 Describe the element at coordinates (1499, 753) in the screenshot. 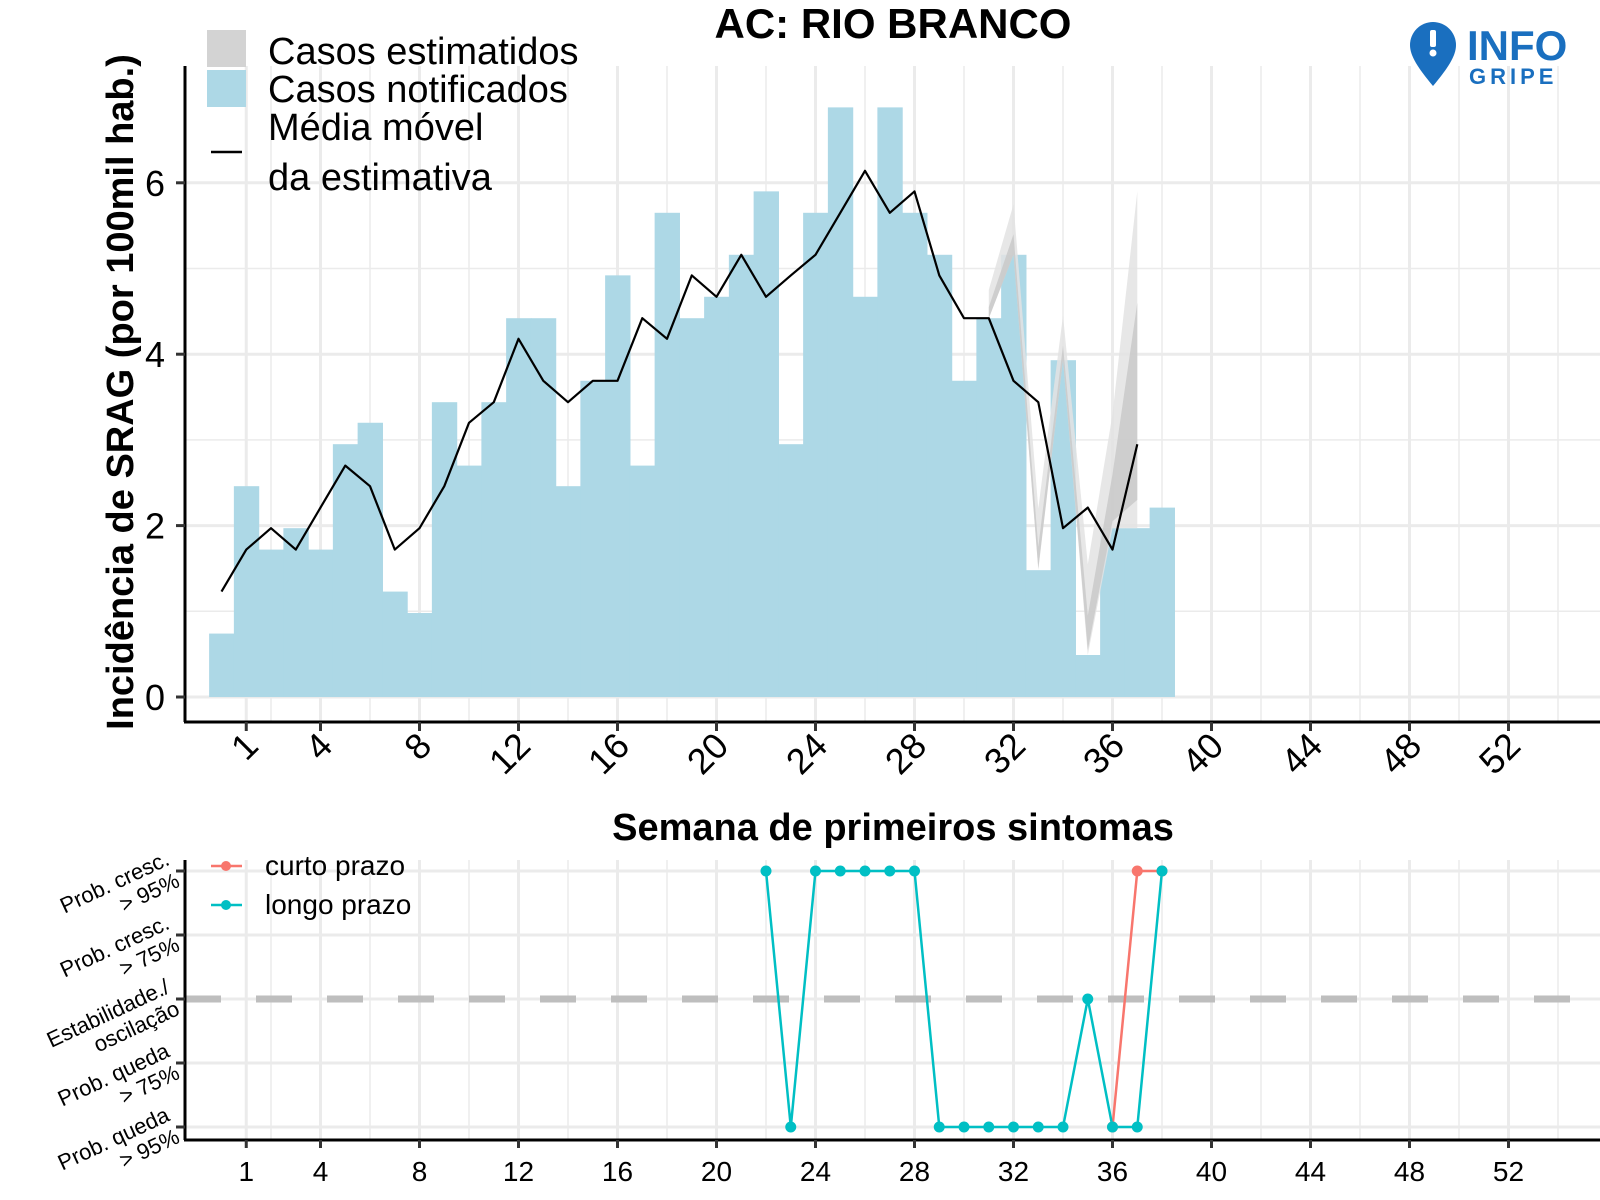

I see `x-tick-label-52: 52` at that location.